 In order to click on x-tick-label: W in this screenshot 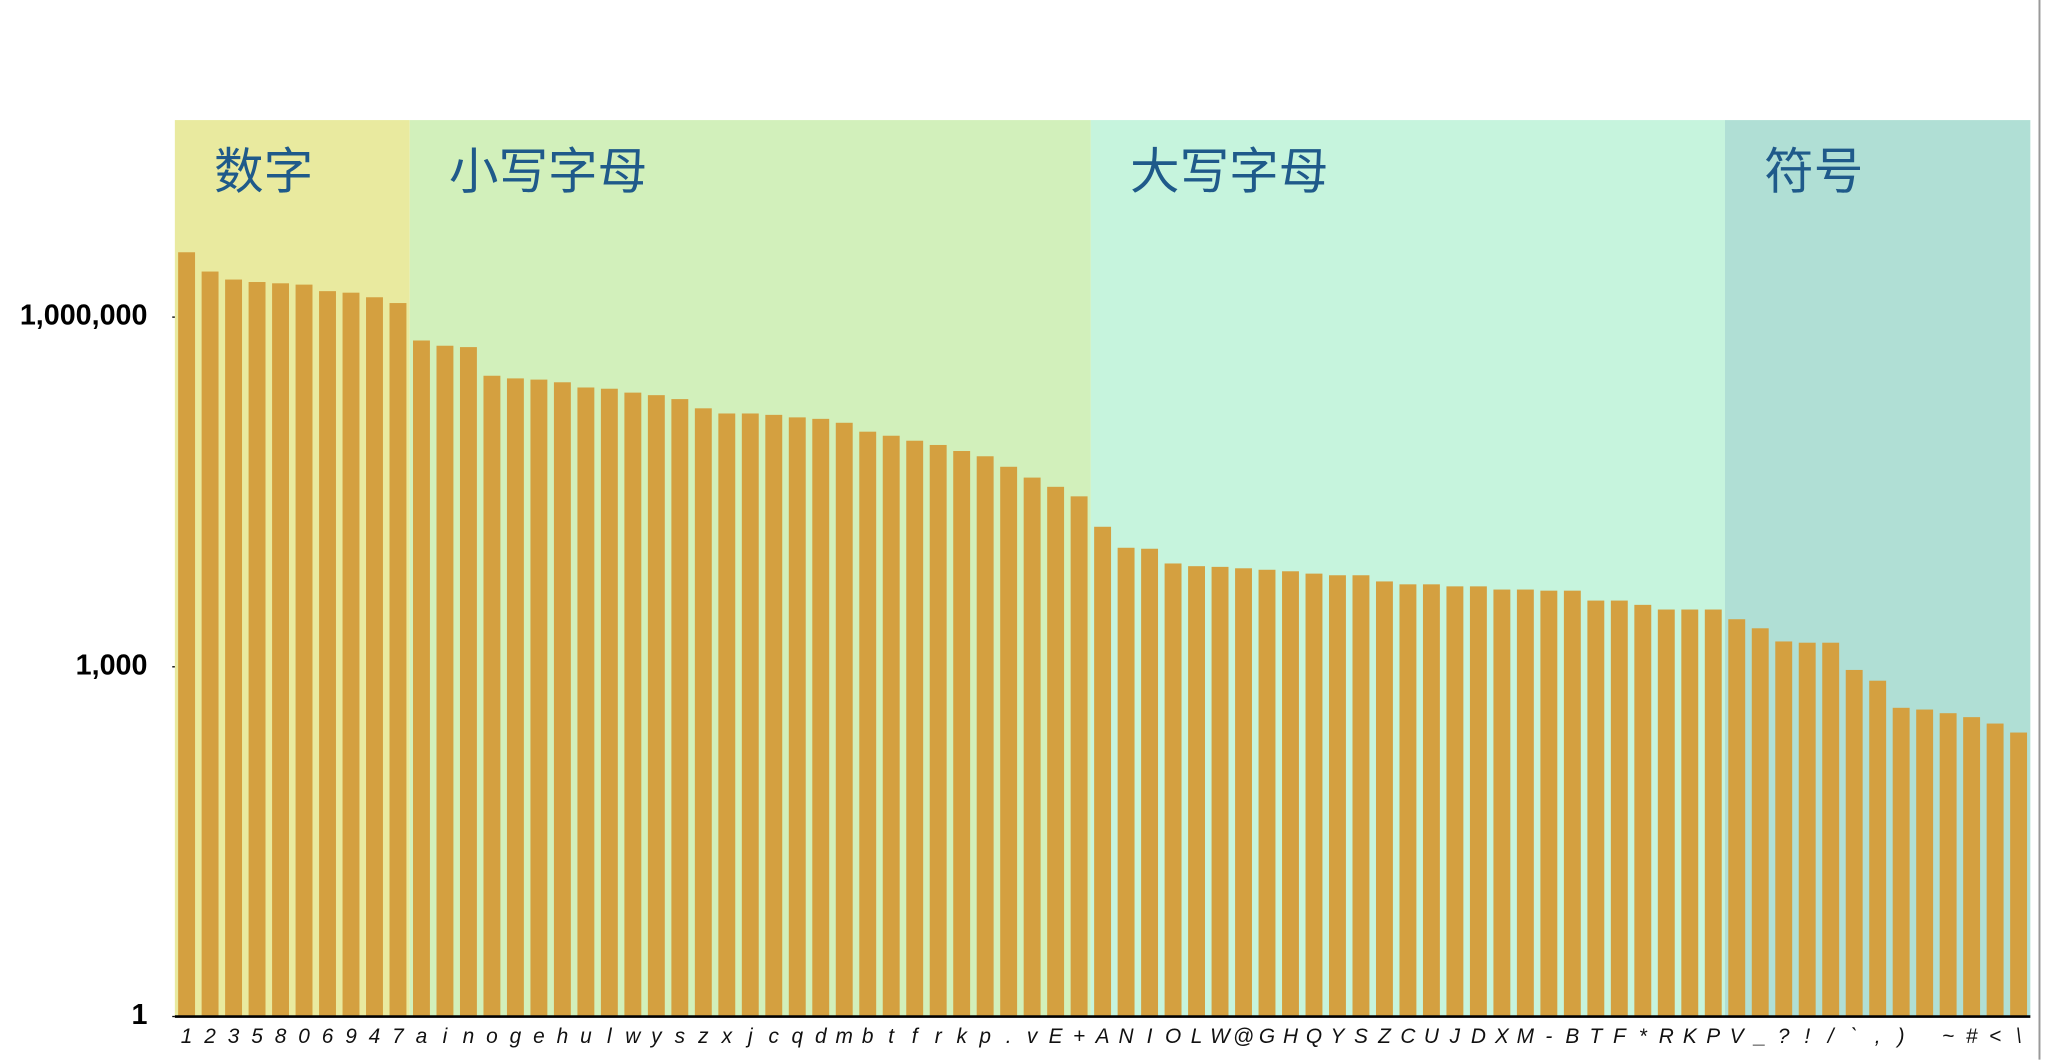, I will do `click(1221, 1036)`.